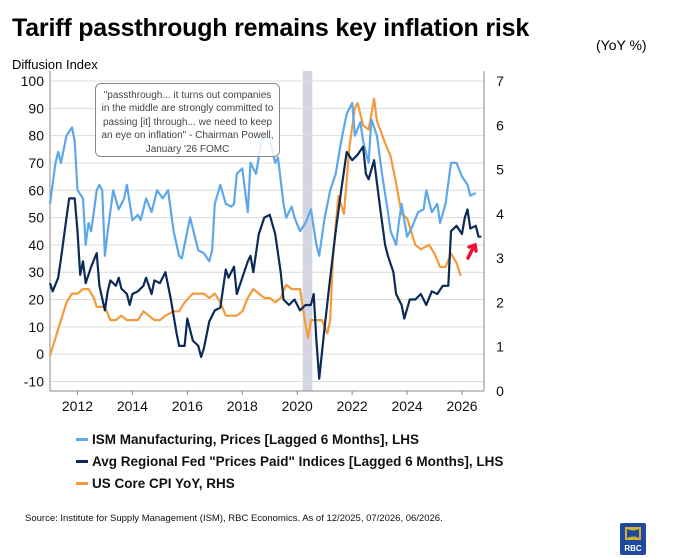 This screenshot has height=558, width=673. What do you see at coordinates (132, 406) in the screenshot?
I see `x-tick-label: 2014` at bounding box center [132, 406].